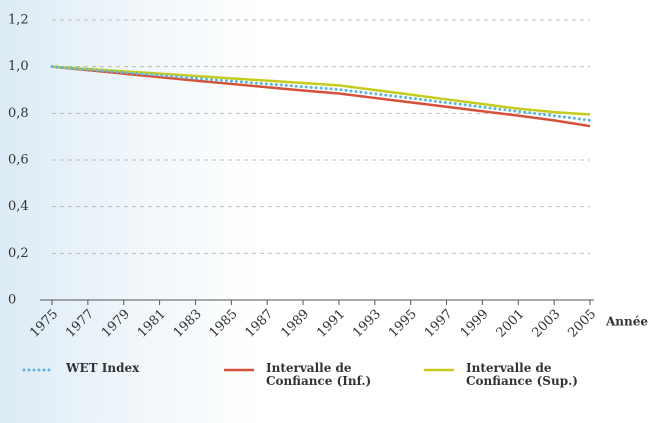 This screenshot has height=423, width=654. I want to click on legend-label: WET Index, so click(103, 368).